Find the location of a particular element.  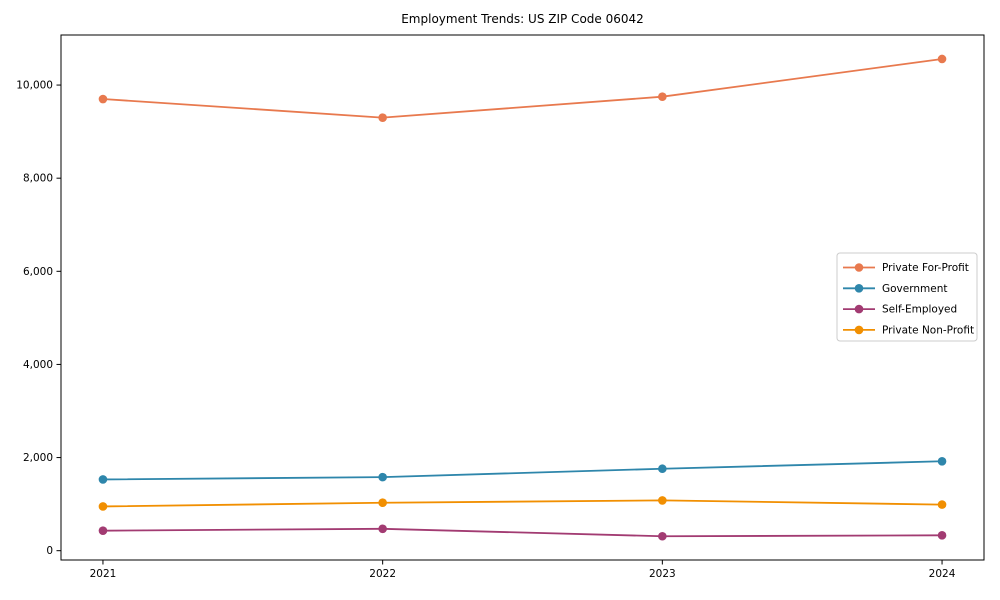

y-tick-label: 8,000 is located at coordinates (38, 179).